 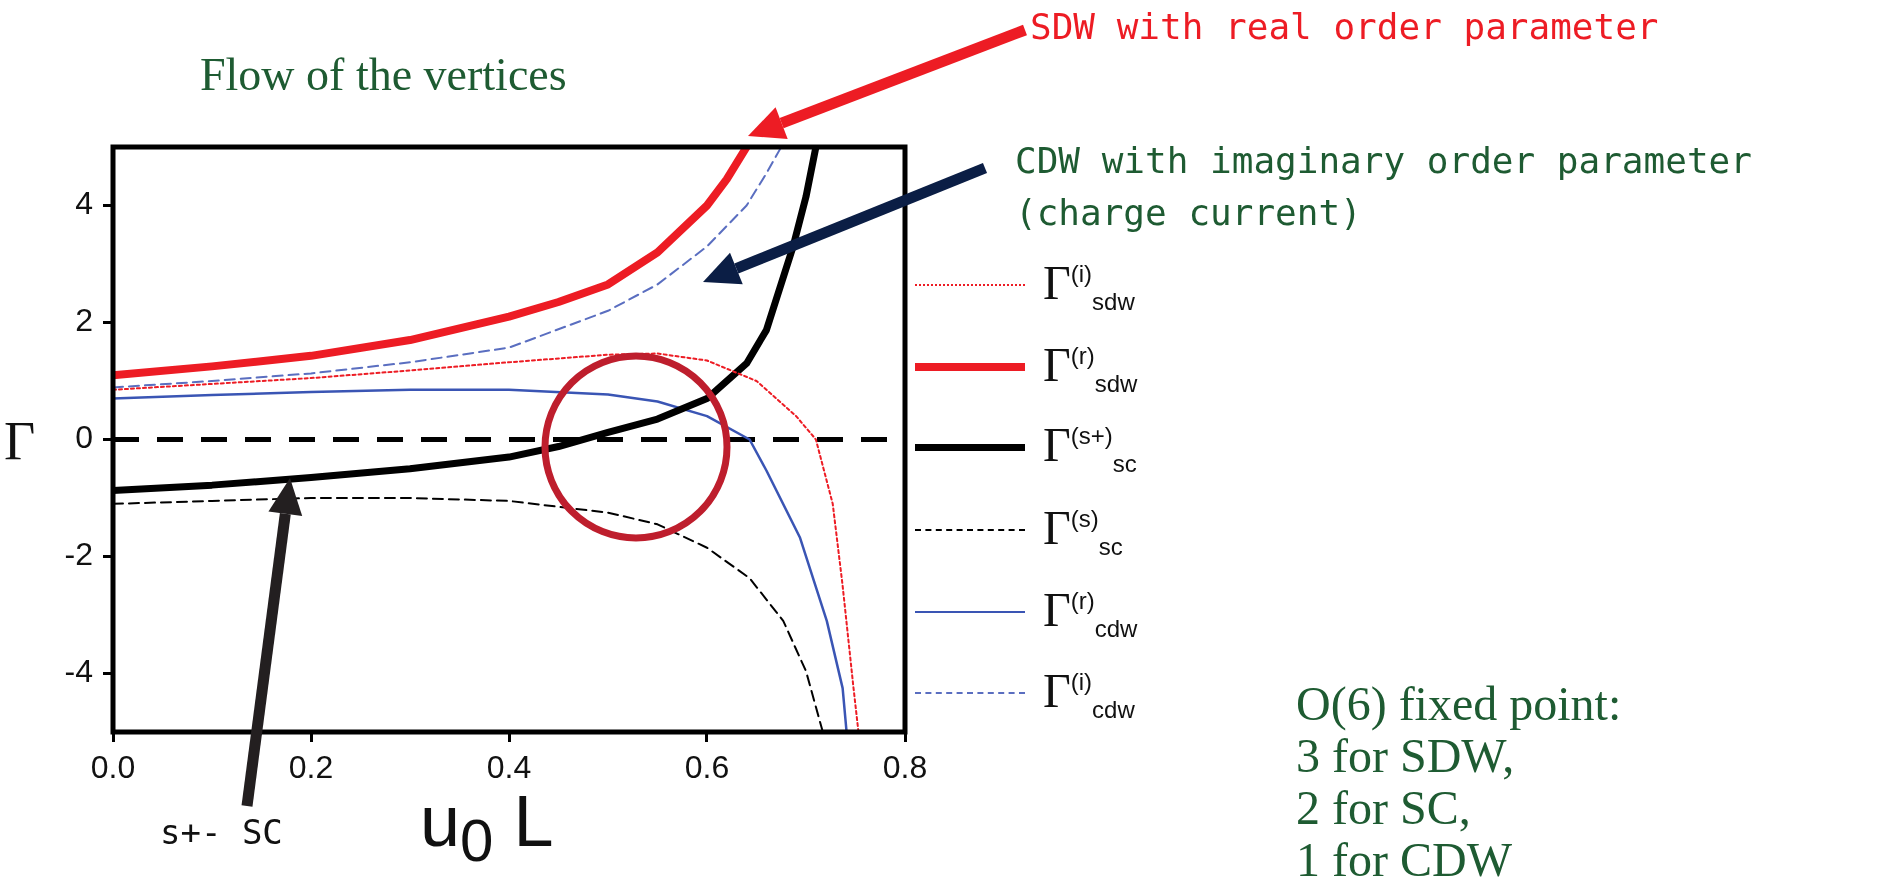 What do you see at coordinates (311, 767) in the screenshot?
I see `x-tick-label: 0.2` at bounding box center [311, 767].